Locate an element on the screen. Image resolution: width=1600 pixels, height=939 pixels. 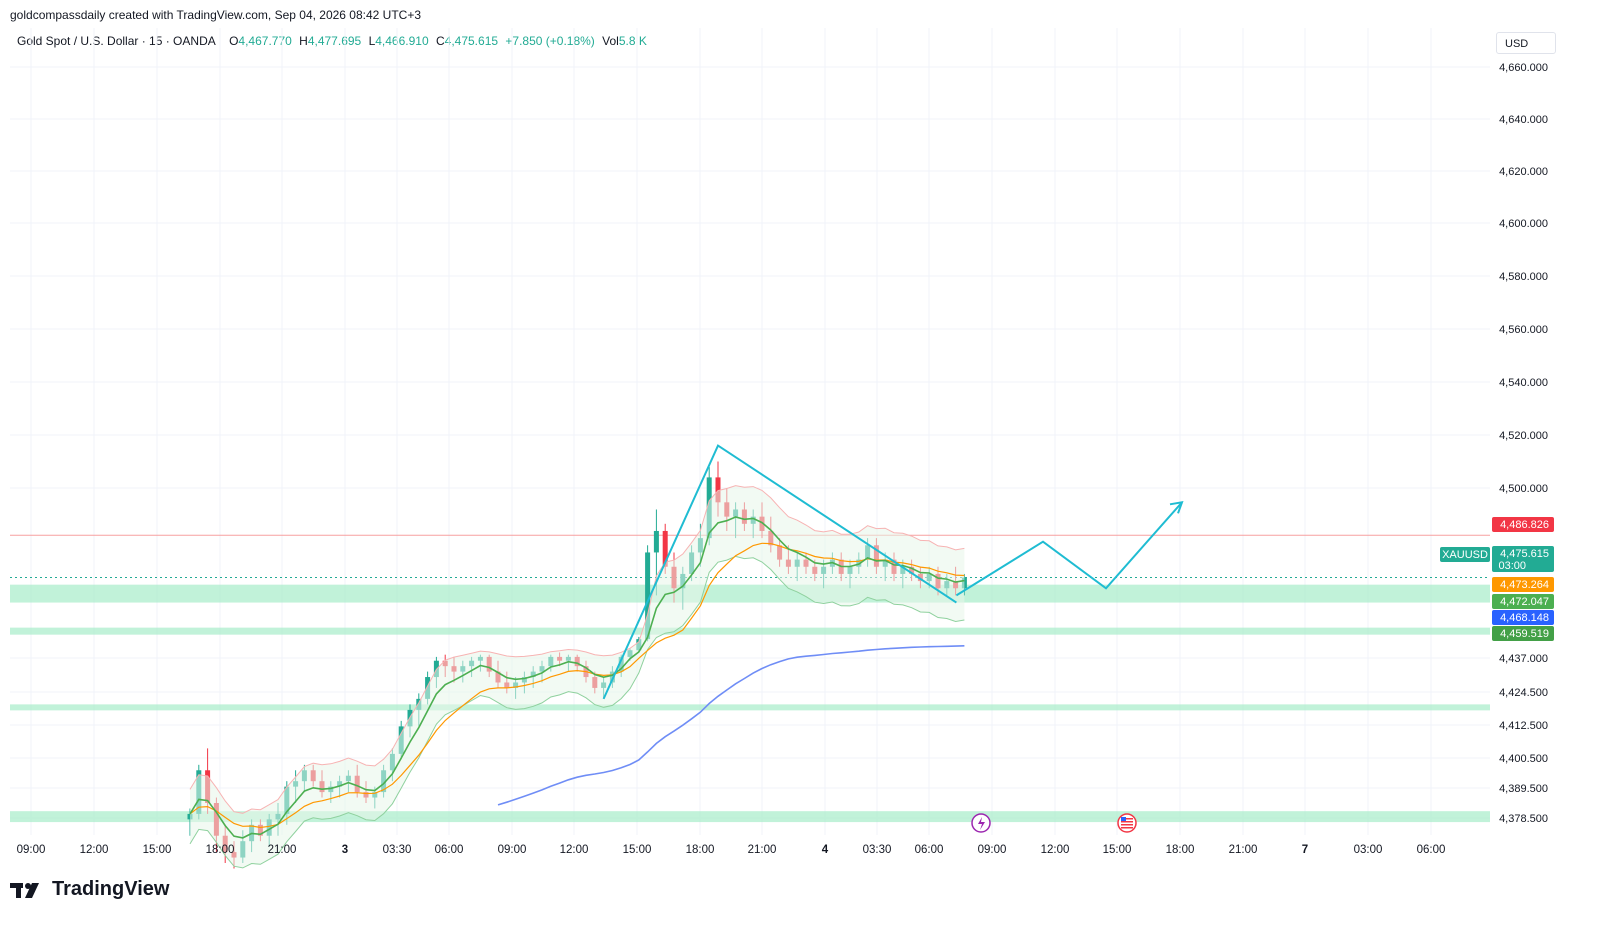
y-axis-tick-label: 4,580.000 is located at coordinates (1523, 277).